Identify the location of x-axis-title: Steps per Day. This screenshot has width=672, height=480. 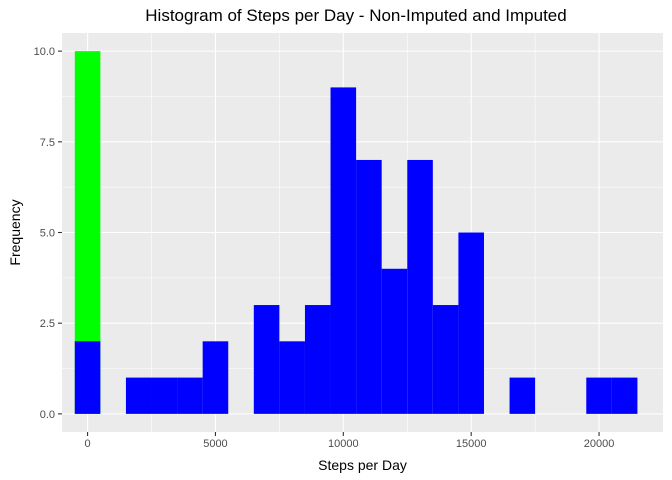
(362, 465).